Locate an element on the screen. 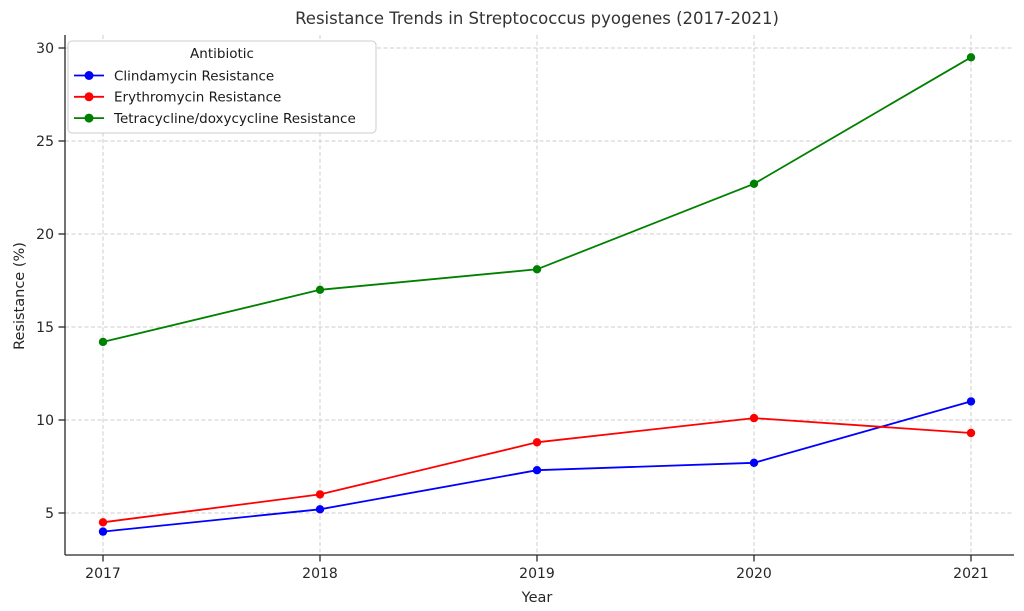 The image size is (1024, 611). x-axis-title: Year is located at coordinates (537, 598).